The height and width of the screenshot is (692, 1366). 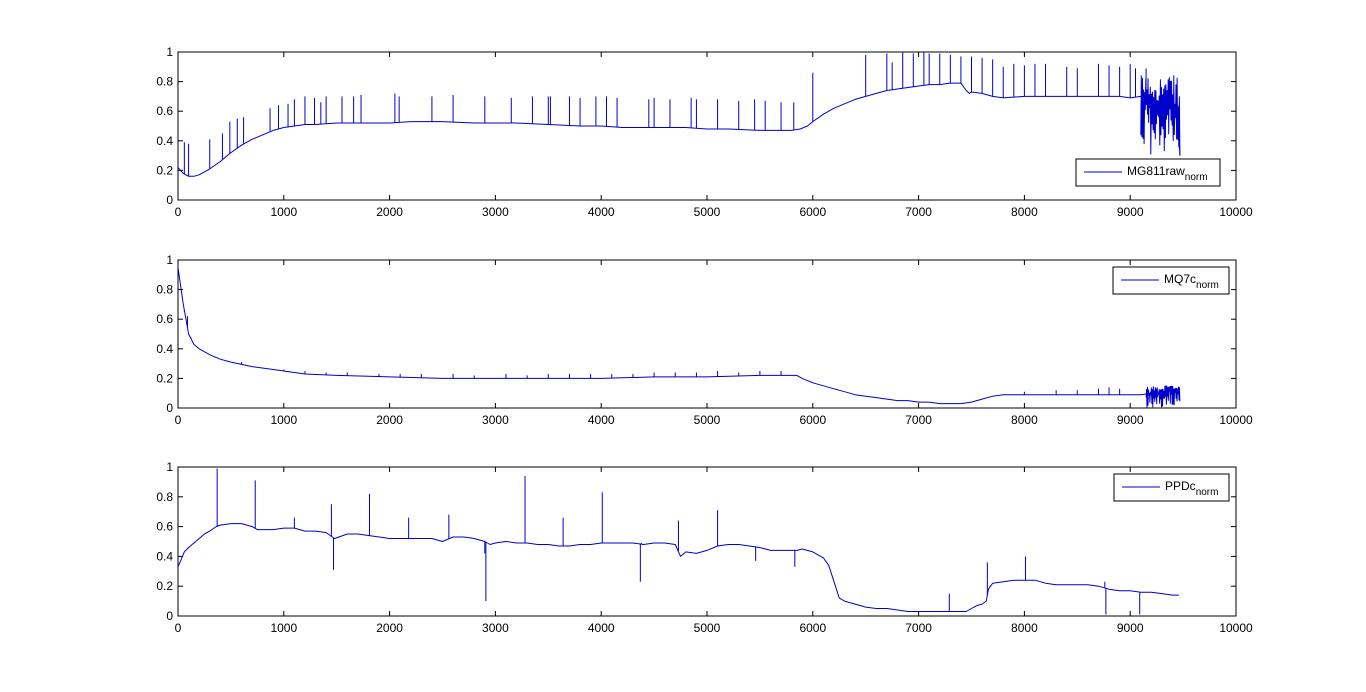 I want to click on legend-series-name: MG811raw, so click(x=1156, y=171).